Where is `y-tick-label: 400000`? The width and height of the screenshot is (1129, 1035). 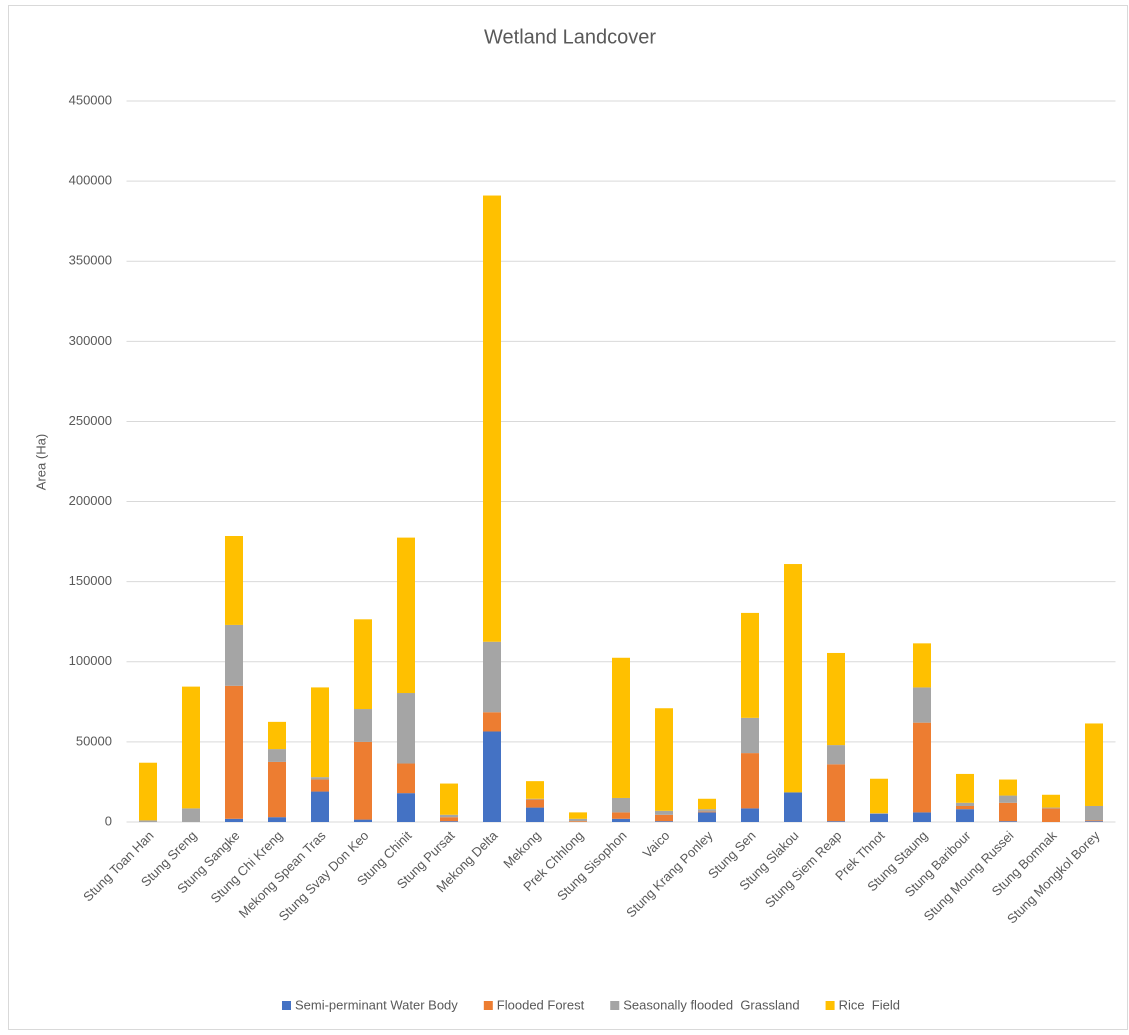 y-tick-label: 400000 is located at coordinates (90, 180).